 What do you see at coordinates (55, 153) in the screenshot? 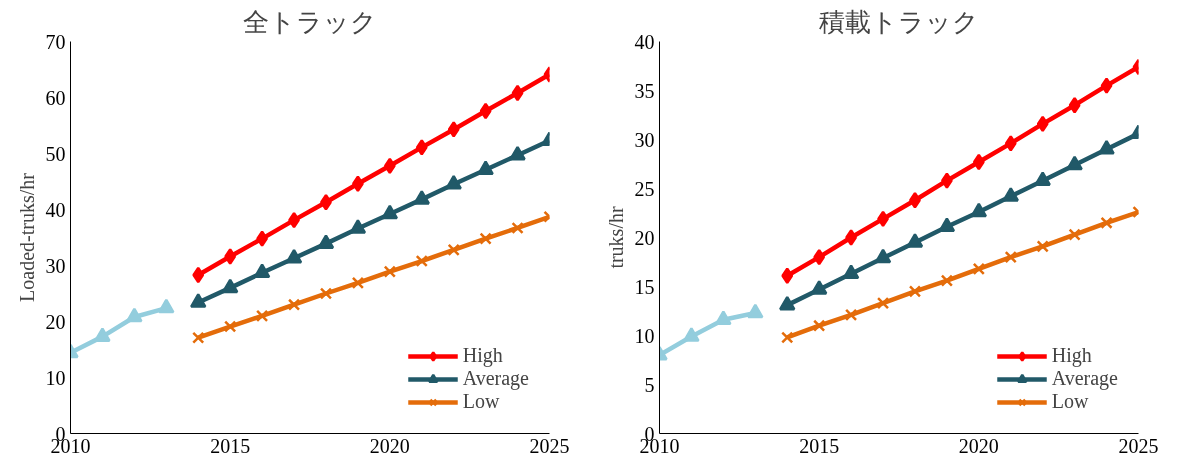
I see `y-tick-label: 50` at bounding box center [55, 153].